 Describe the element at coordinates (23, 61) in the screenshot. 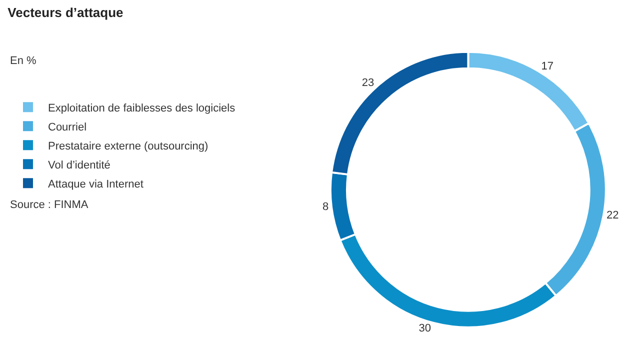

I see `chart-subtitle: En %` at that location.